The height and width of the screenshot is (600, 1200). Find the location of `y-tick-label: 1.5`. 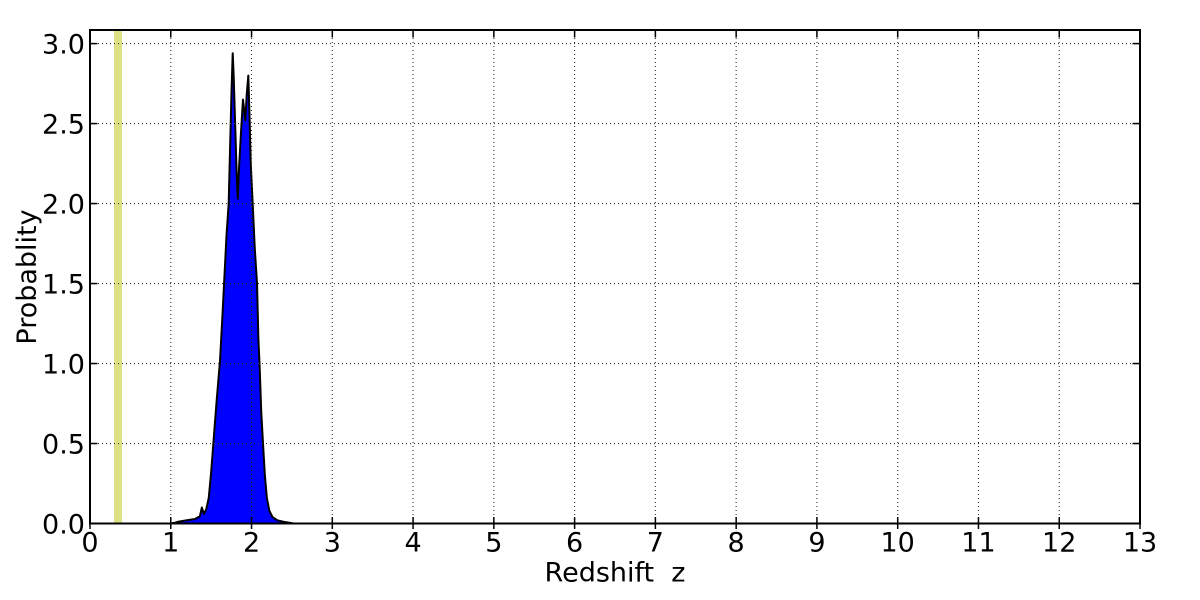

y-tick-label: 1.5 is located at coordinates (63, 285).